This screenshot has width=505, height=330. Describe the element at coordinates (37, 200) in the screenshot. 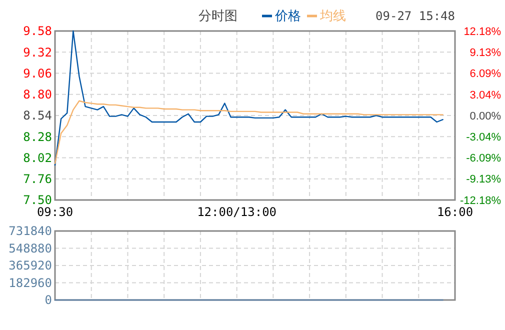

I see `y-tick-label: 7.50` at that location.